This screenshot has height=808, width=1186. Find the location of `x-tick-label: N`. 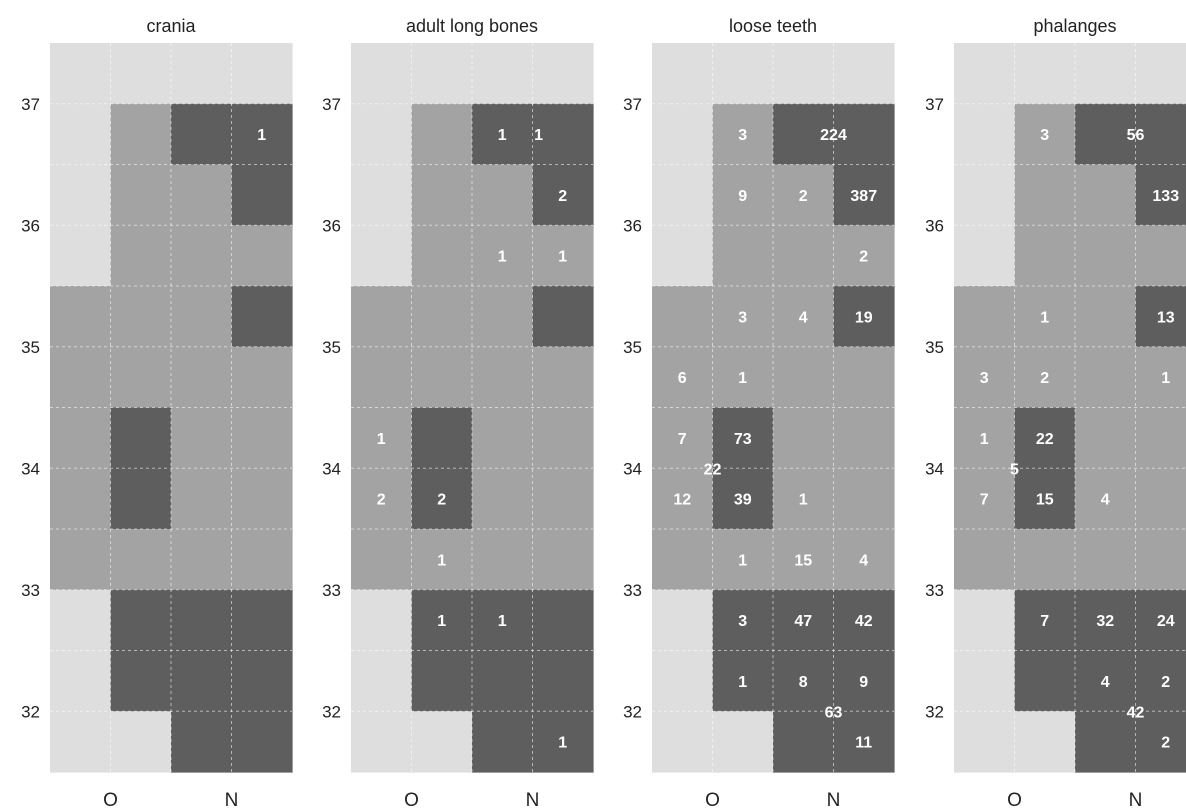

x-tick-label: N is located at coordinates (1136, 799).